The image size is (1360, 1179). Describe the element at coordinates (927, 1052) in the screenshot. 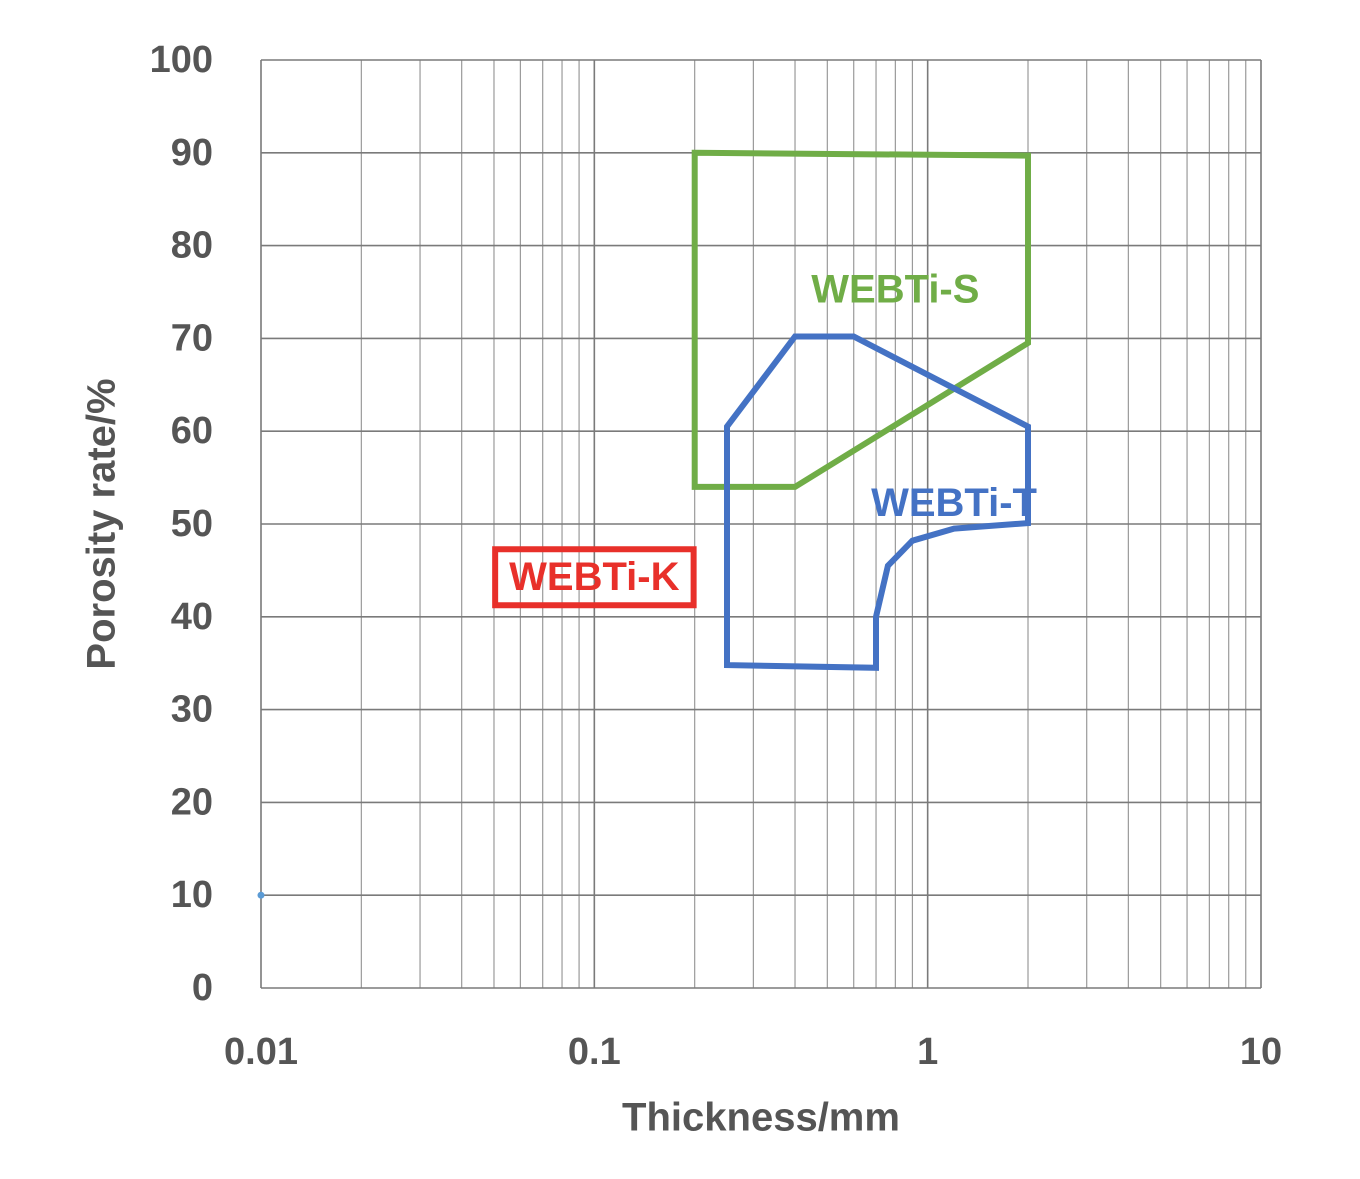

I see `x-tick-label: 1` at that location.